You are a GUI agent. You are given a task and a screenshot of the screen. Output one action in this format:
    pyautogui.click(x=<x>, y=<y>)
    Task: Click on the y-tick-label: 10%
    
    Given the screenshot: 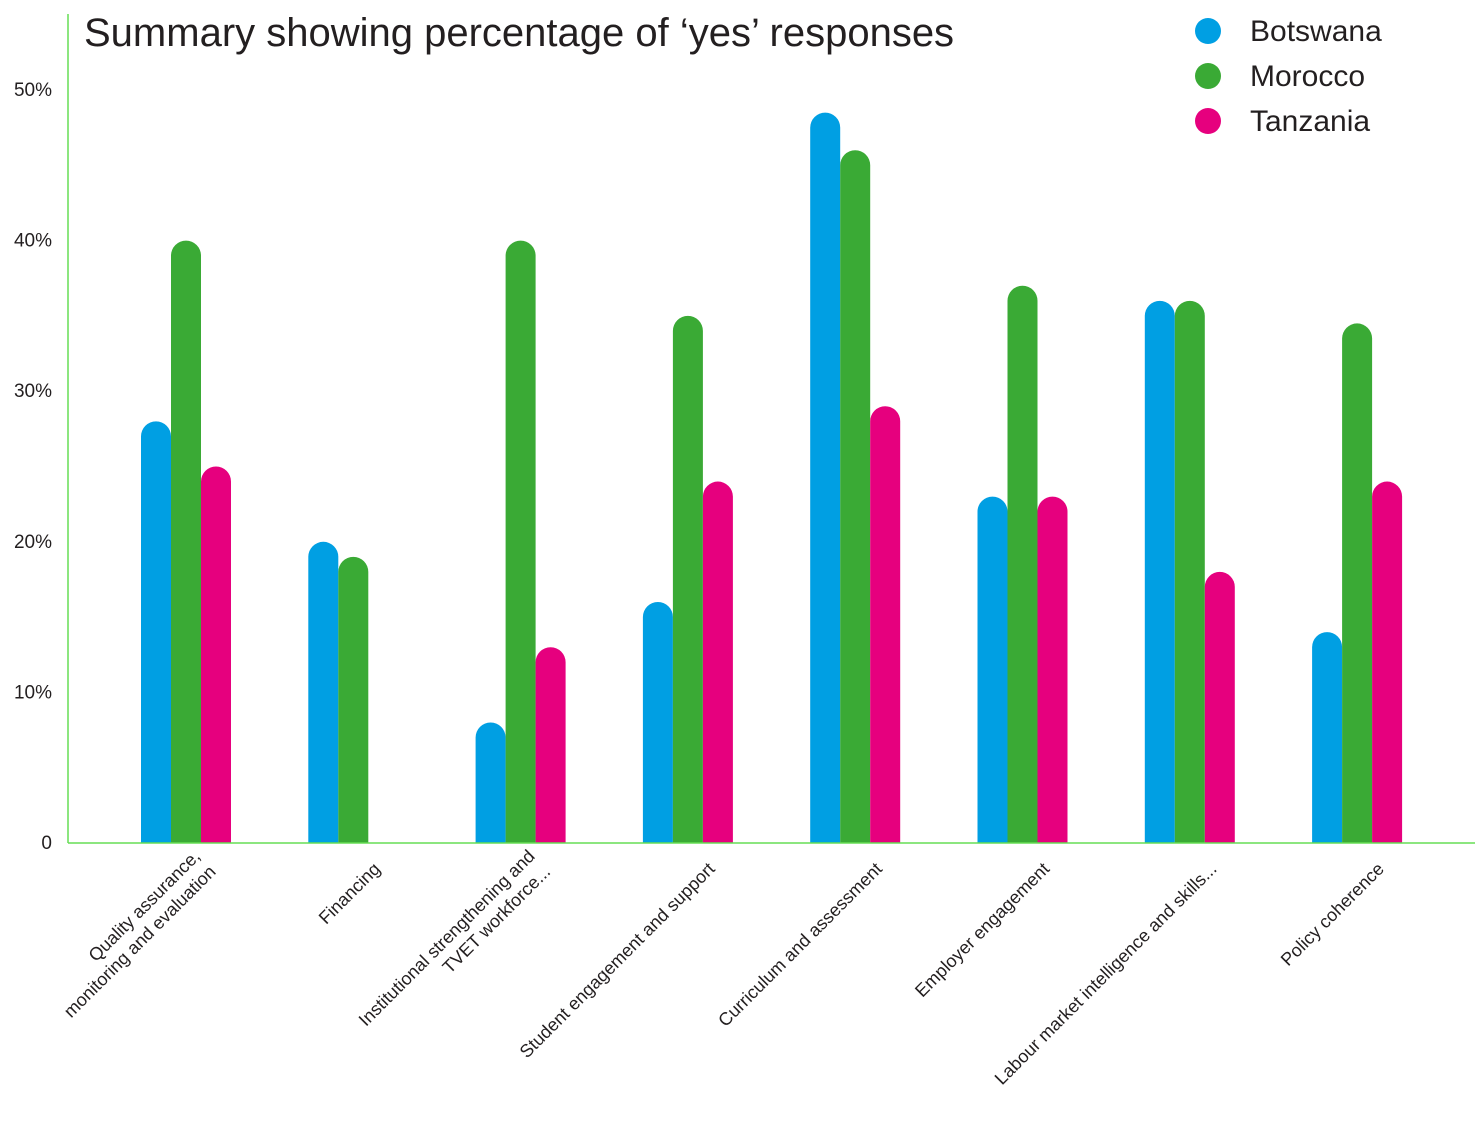 What is the action you would take?
    pyautogui.click(x=33, y=692)
    